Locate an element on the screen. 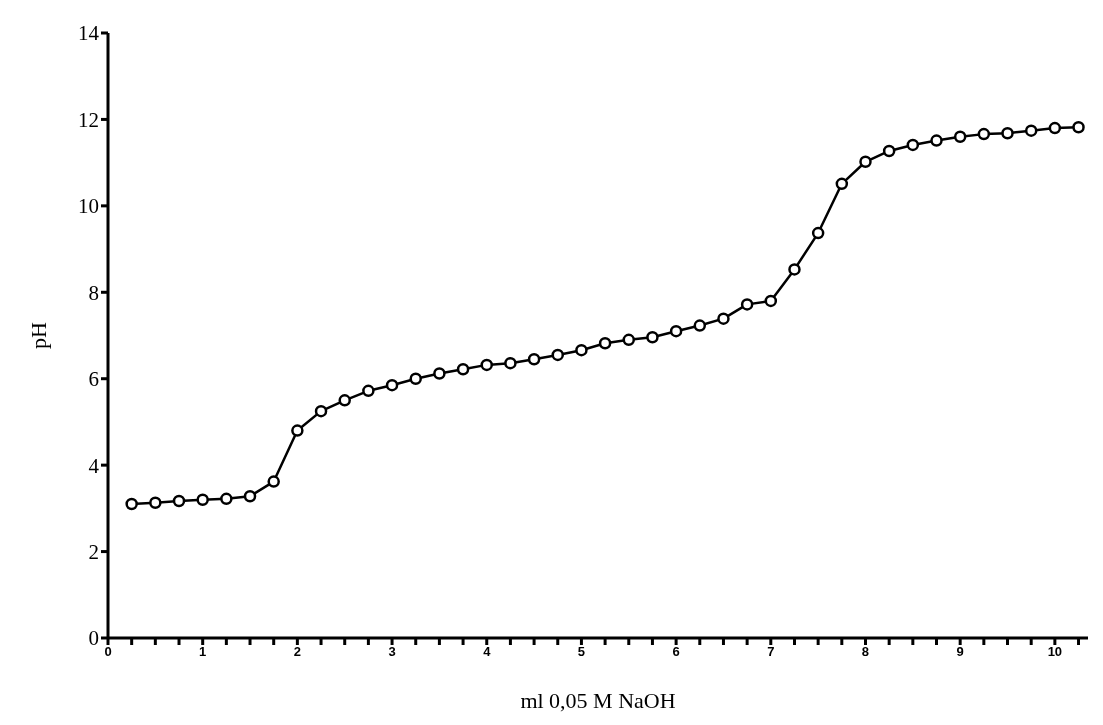 Image resolution: width=1103 pixels, height=725 pixels. x-tick-label: 10 is located at coordinates (1055, 652).